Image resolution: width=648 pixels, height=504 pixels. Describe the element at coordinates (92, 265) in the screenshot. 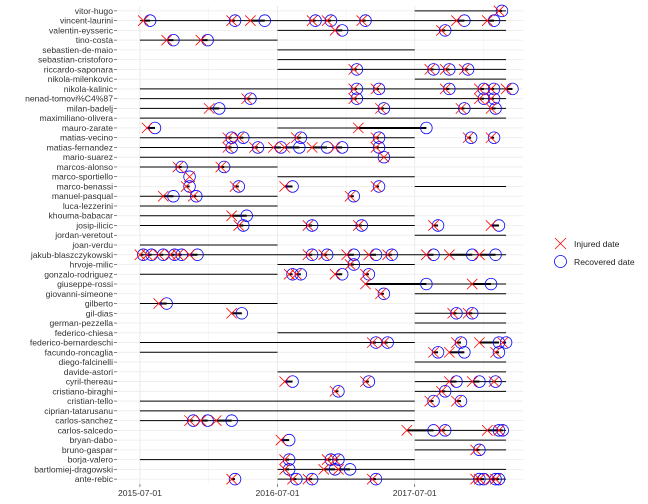

I see `y-tick-label: hrvoje-milic` at that location.